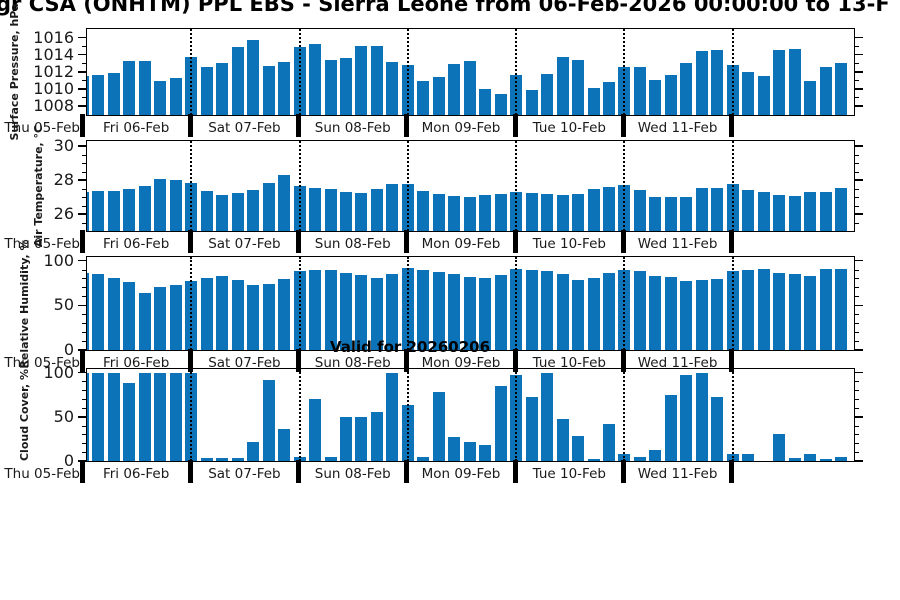 This screenshot has width=900, height=600. Describe the element at coordinates (244, 244) in the screenshot. I see `day-label: Sat 07-Feb` at that location.